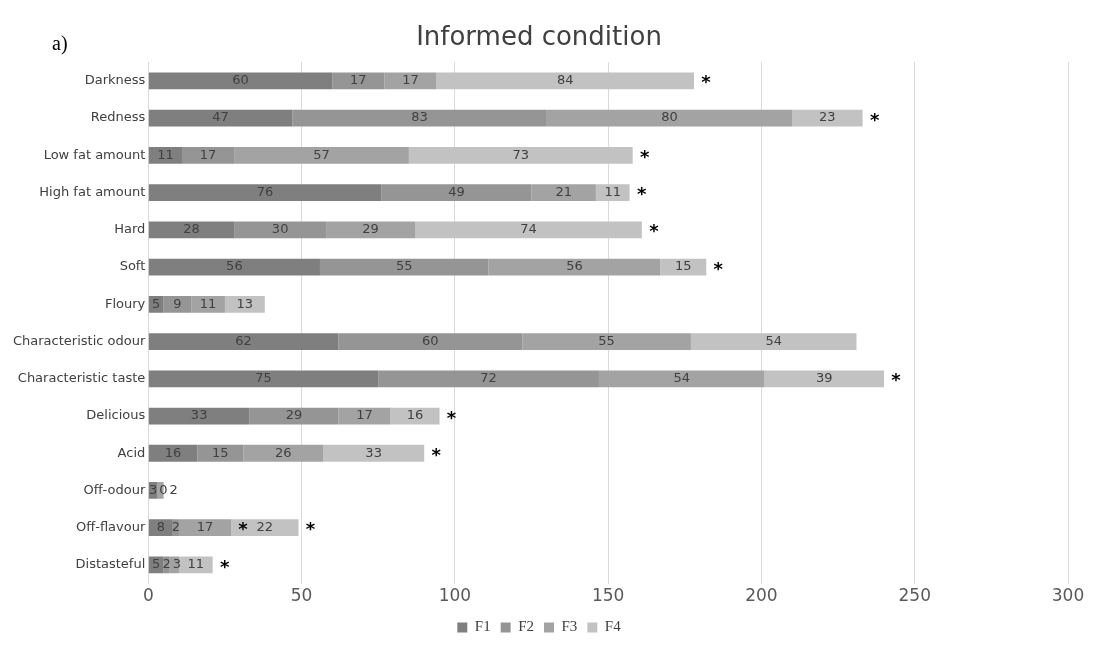 The image size is (1108, 650). I want to click on data-label: 33, so click(373, 452).